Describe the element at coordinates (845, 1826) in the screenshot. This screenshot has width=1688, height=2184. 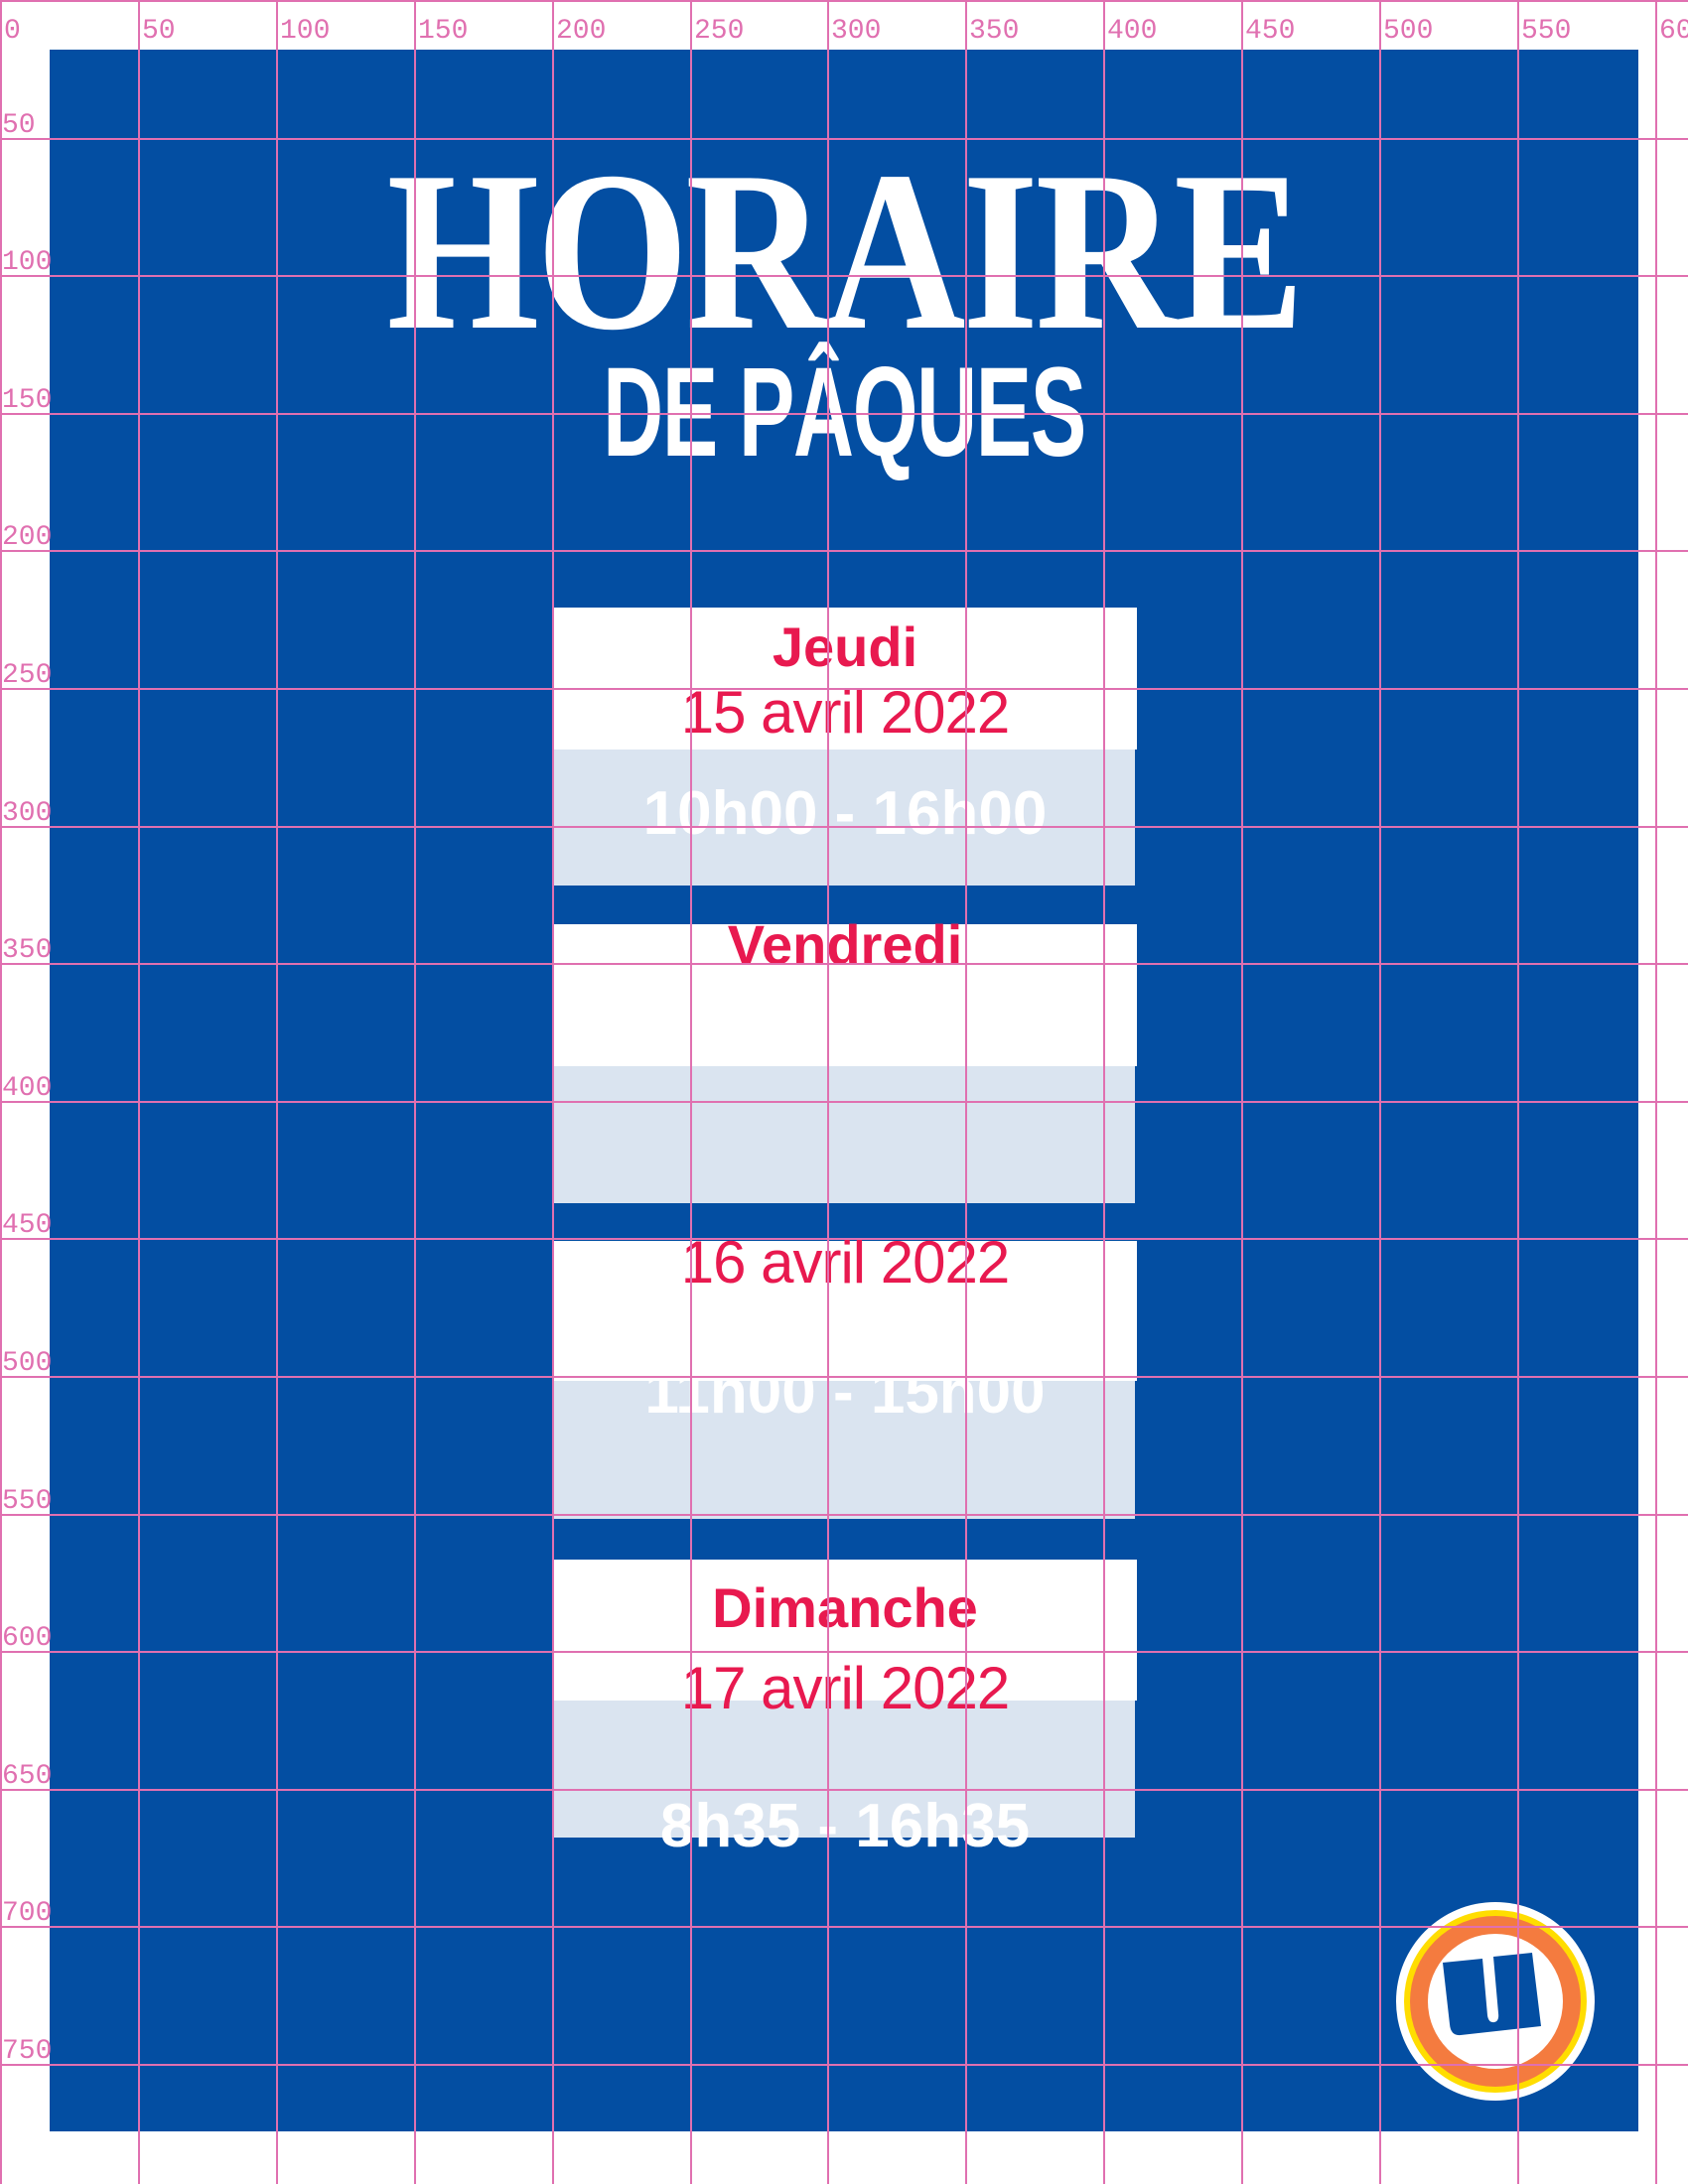
I see `hours-label: 8h35 - 16h35` at that location.